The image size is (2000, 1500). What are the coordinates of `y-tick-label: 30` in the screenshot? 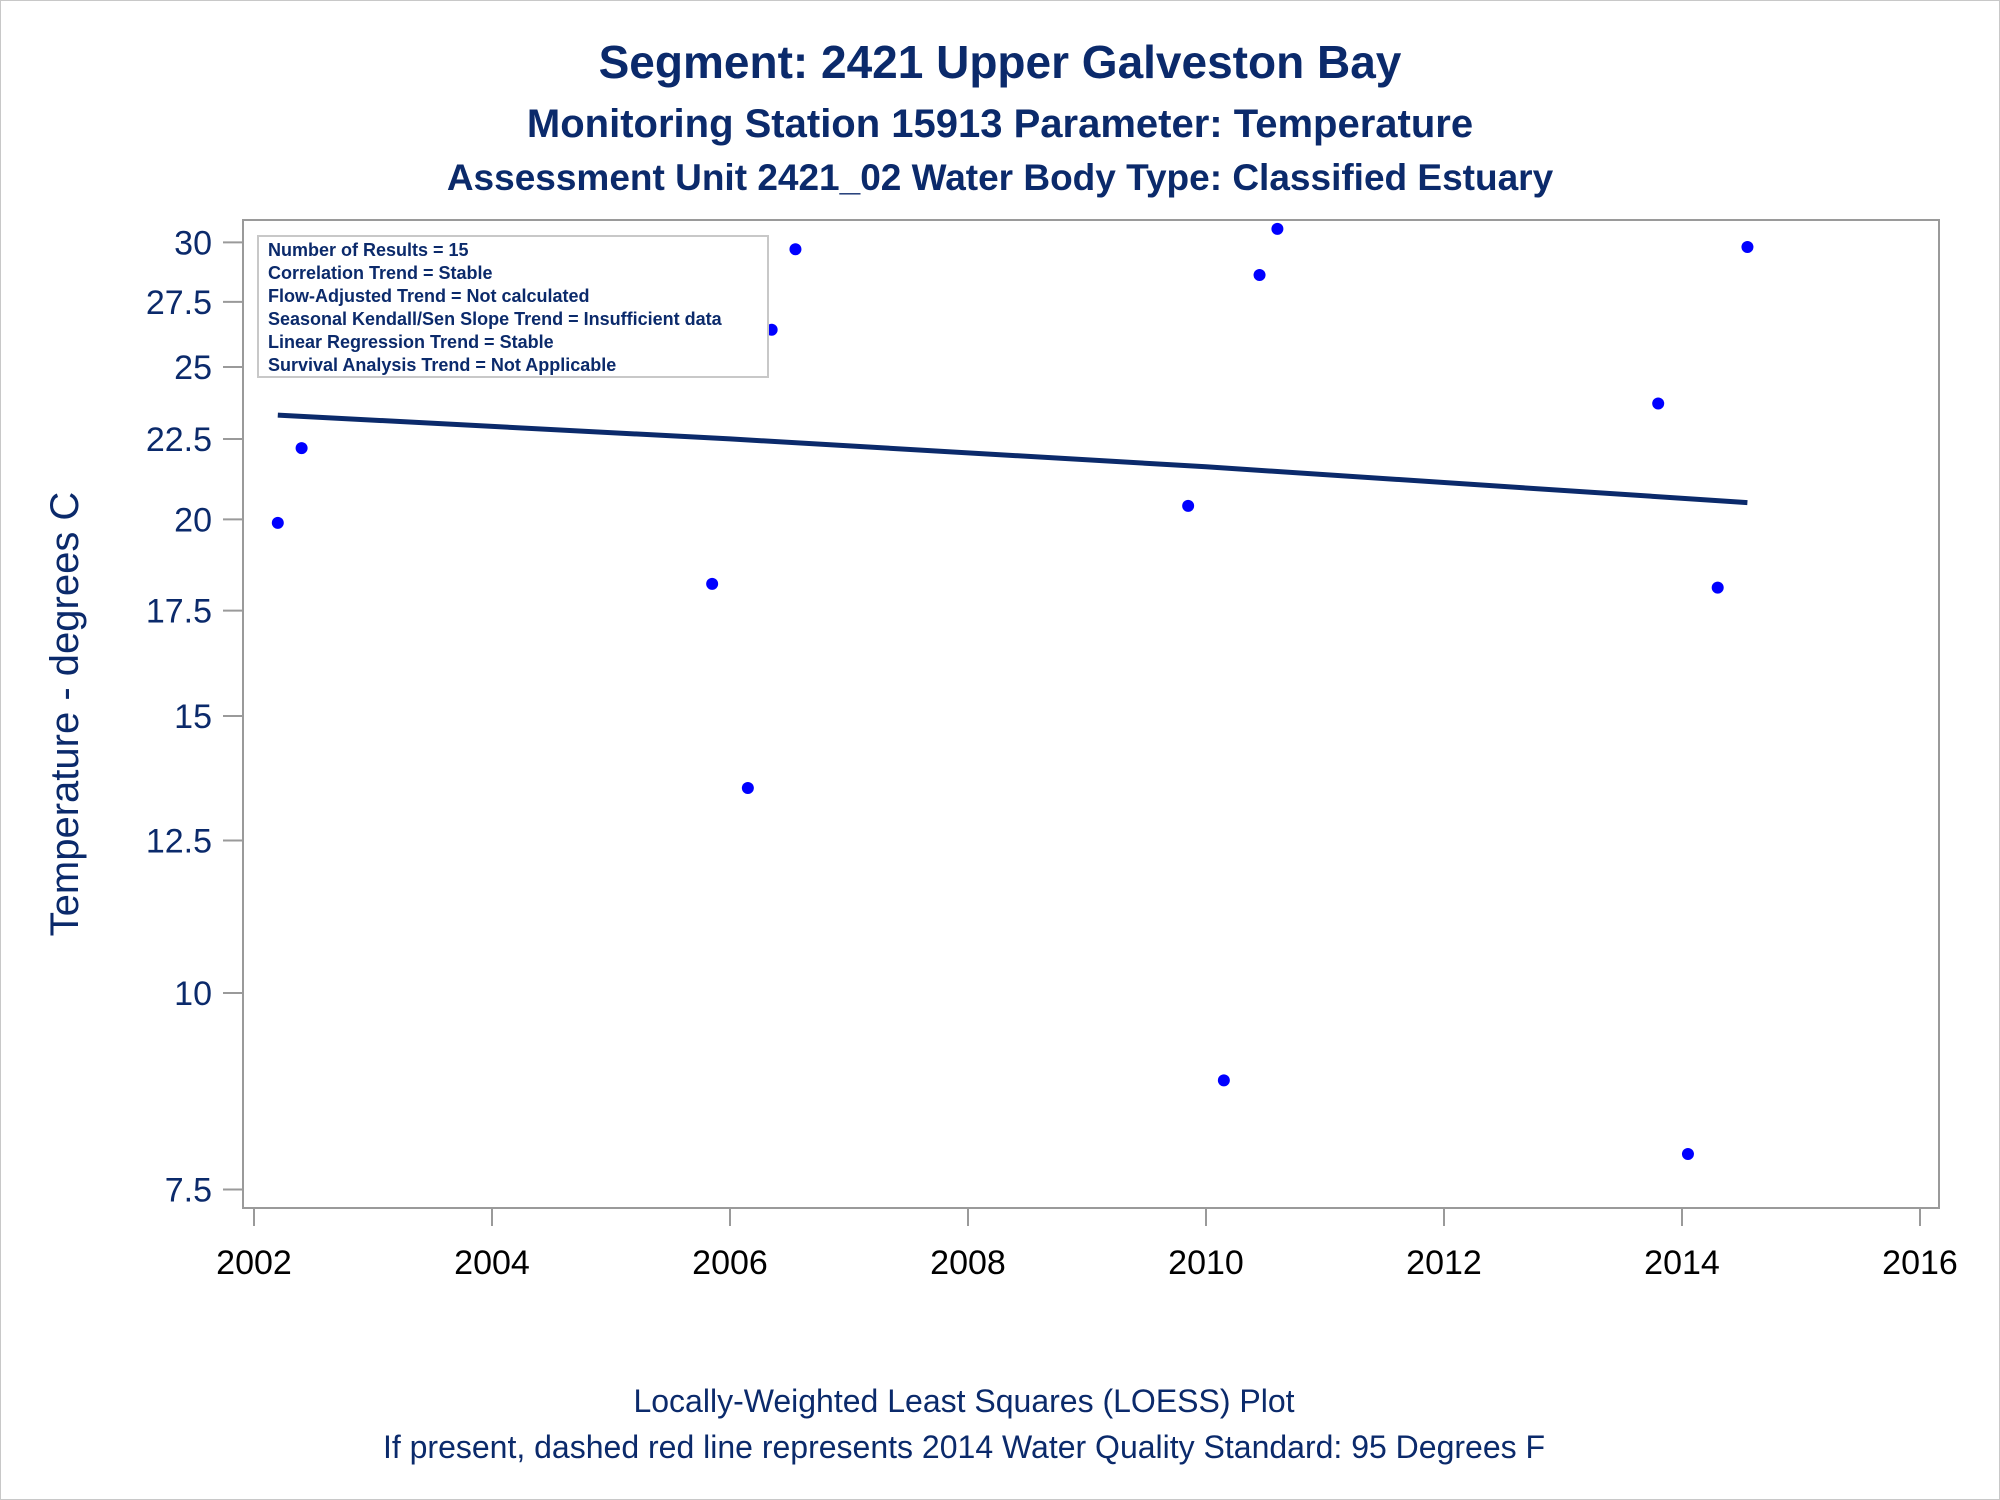 It's located at (193, 243).